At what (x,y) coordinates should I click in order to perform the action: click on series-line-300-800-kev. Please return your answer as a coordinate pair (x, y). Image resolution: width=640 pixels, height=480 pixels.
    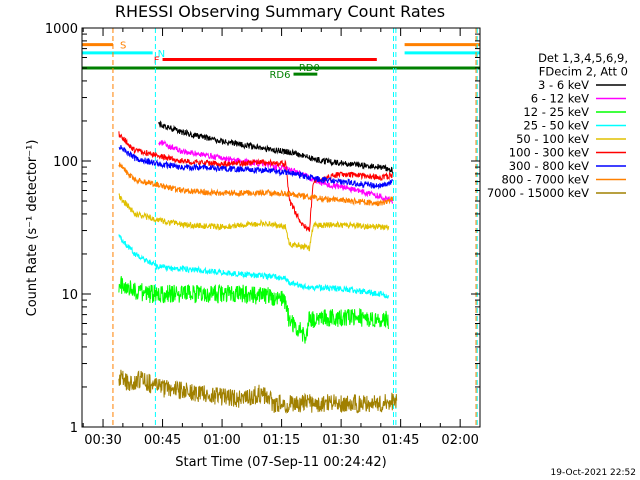
    Looking at the image, I should click on (256, 167).